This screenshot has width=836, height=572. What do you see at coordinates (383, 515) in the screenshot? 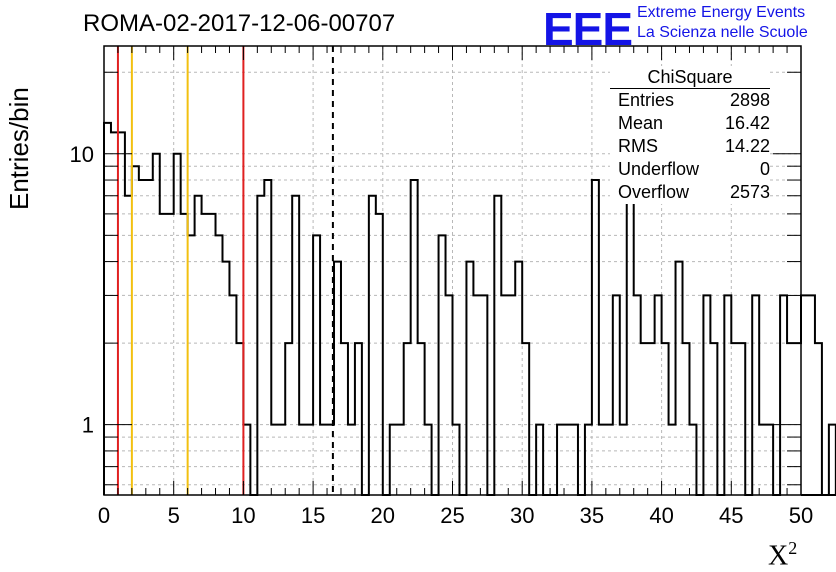
I see `x-tick-label: 20` at bounding box center [383, 515].